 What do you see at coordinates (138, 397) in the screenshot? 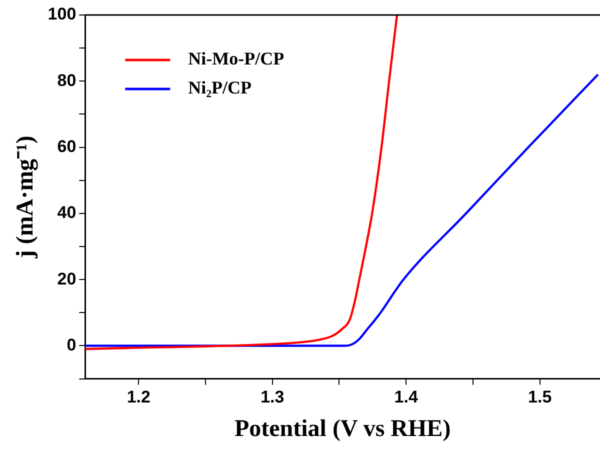
I see `x-tick-label: 1.2` at bounding box center [138, 397].